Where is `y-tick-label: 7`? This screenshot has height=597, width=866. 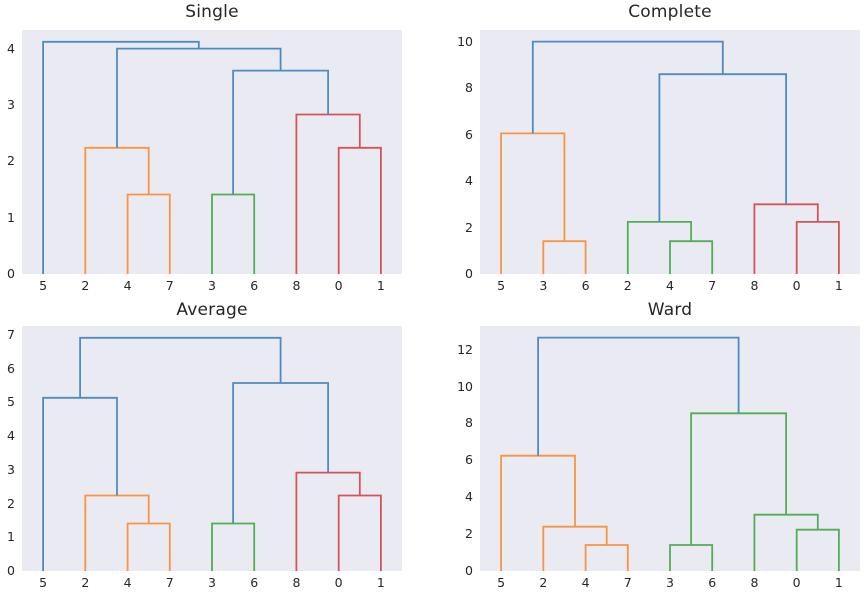 y-tick-label: 7 is located at coordinates (11, 335).